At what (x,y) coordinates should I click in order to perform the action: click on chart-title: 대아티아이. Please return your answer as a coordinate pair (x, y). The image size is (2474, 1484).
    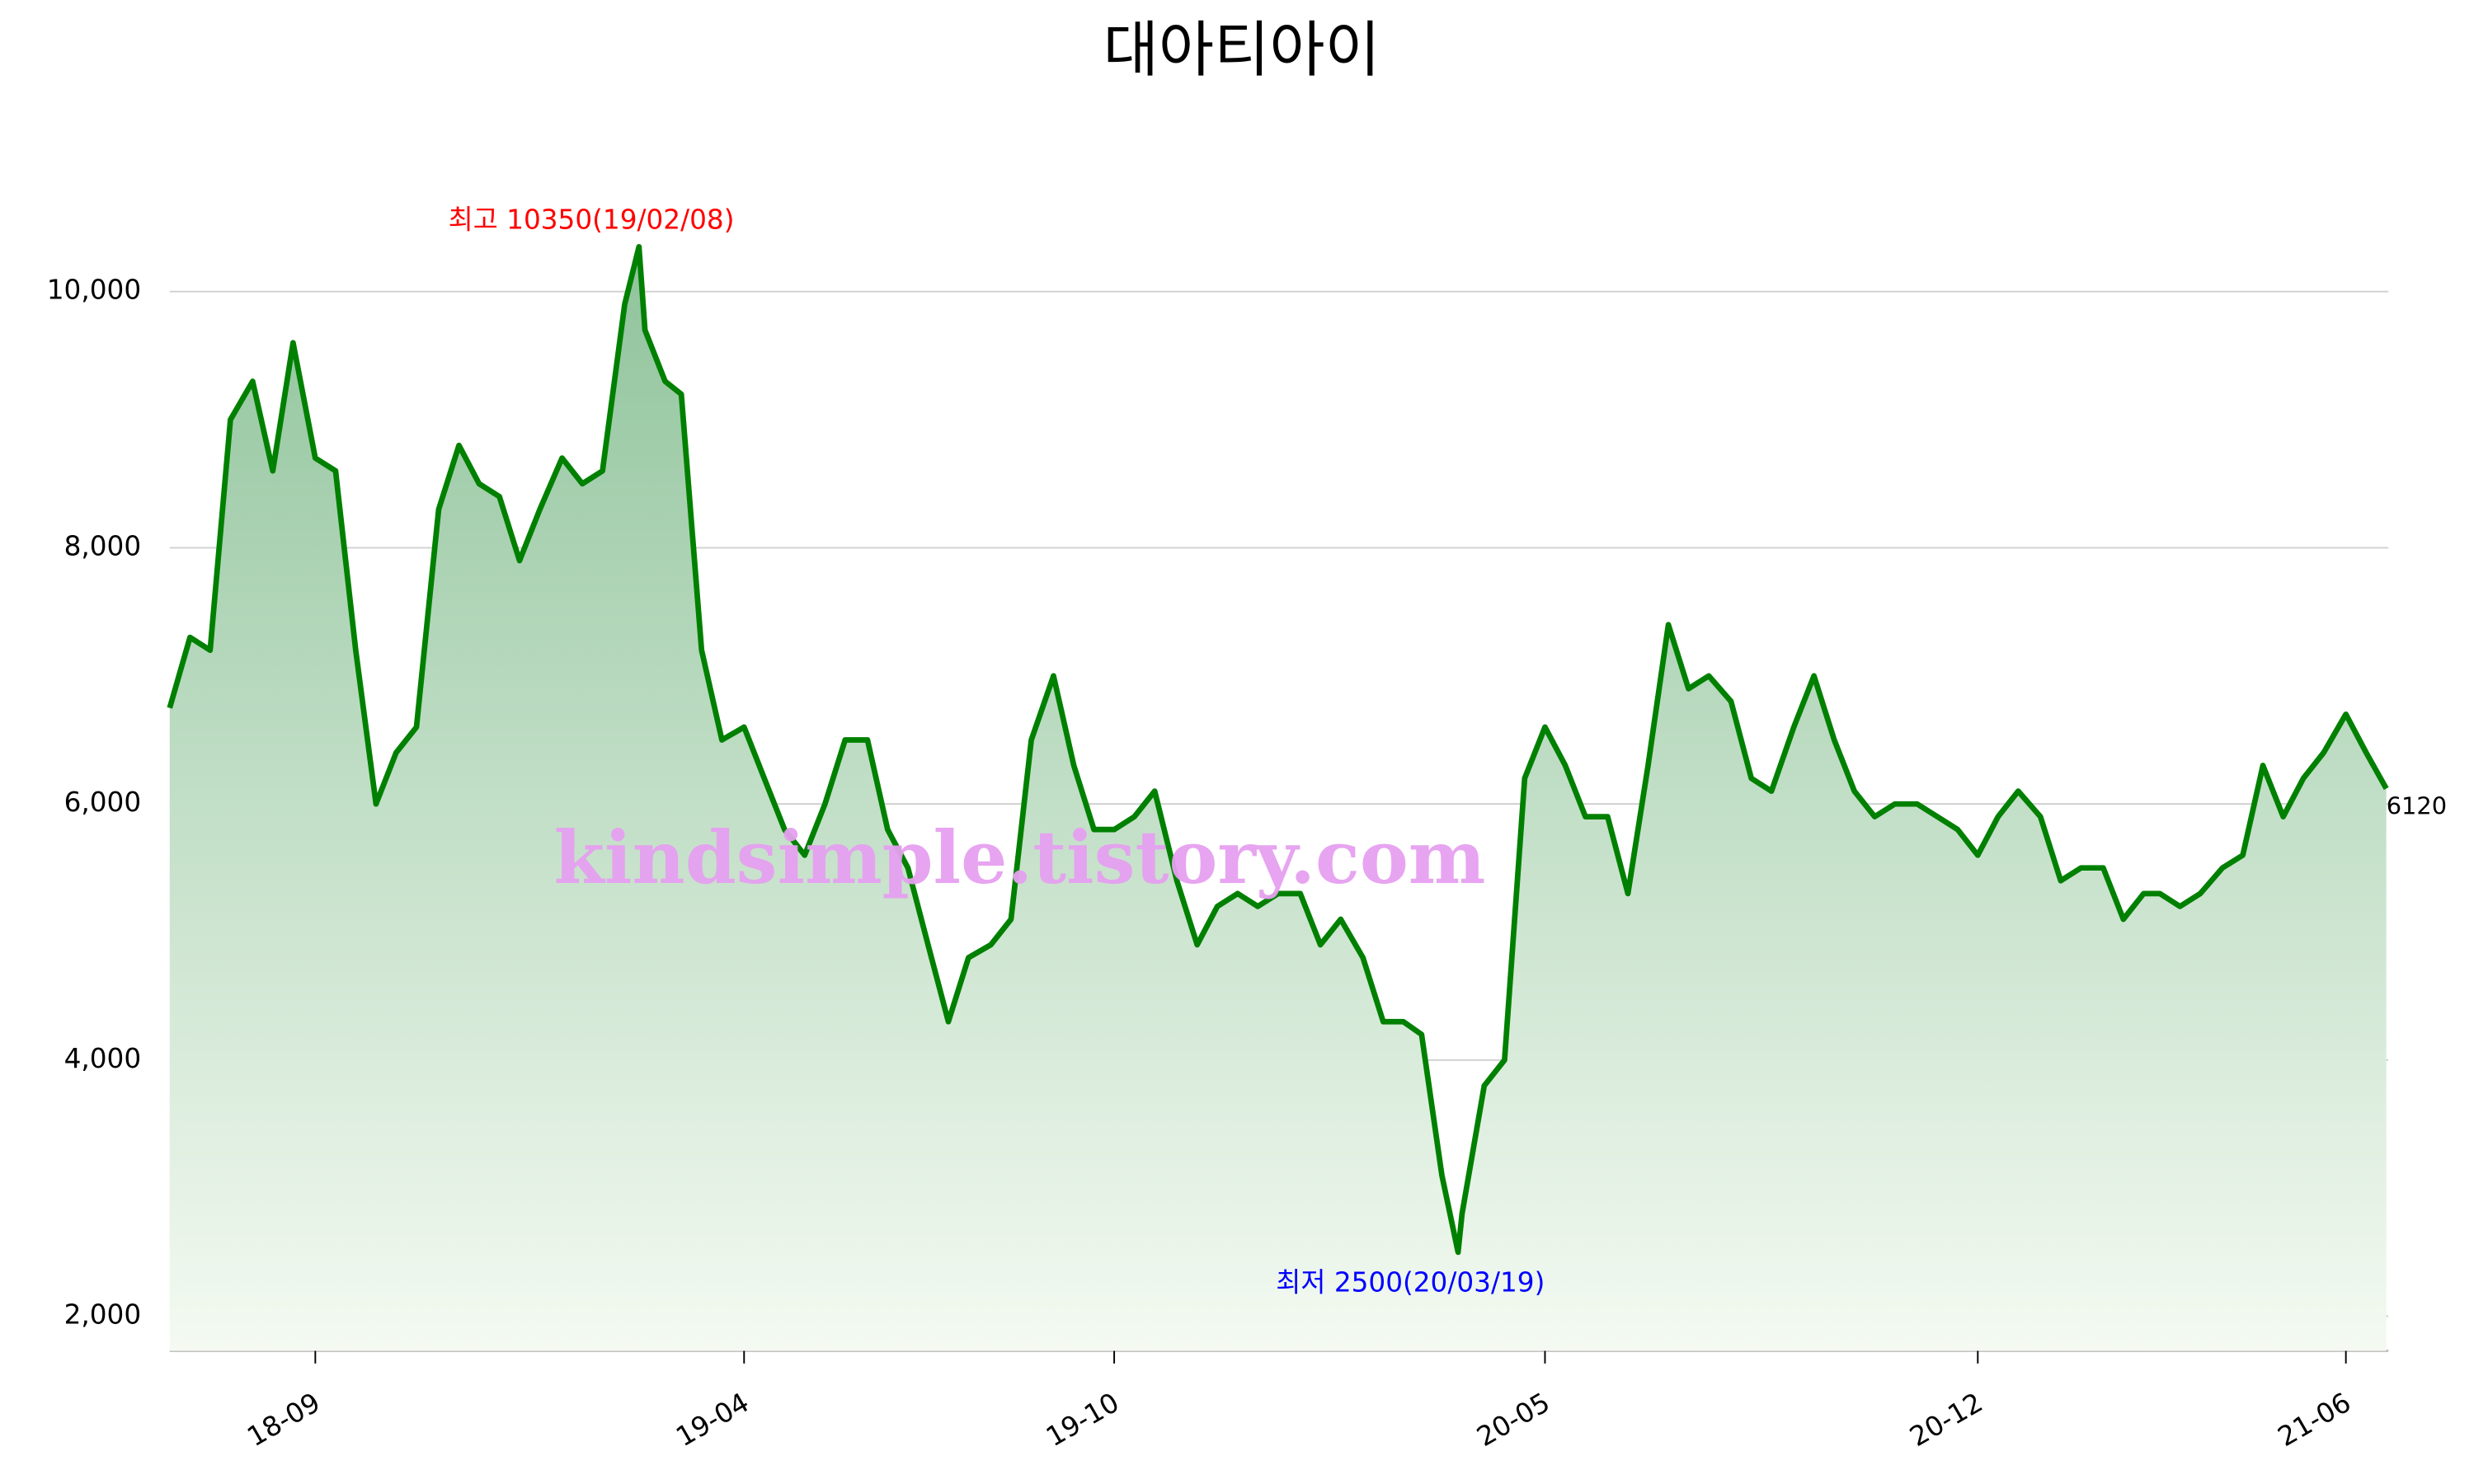
    Looking at the image, I should click on (1241, 50).